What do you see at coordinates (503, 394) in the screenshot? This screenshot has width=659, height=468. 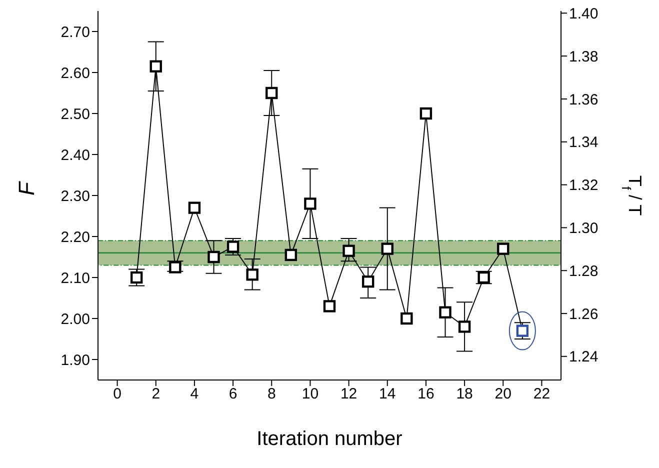 I see `x-tick-label: 20` at bounding box center [503, 394].